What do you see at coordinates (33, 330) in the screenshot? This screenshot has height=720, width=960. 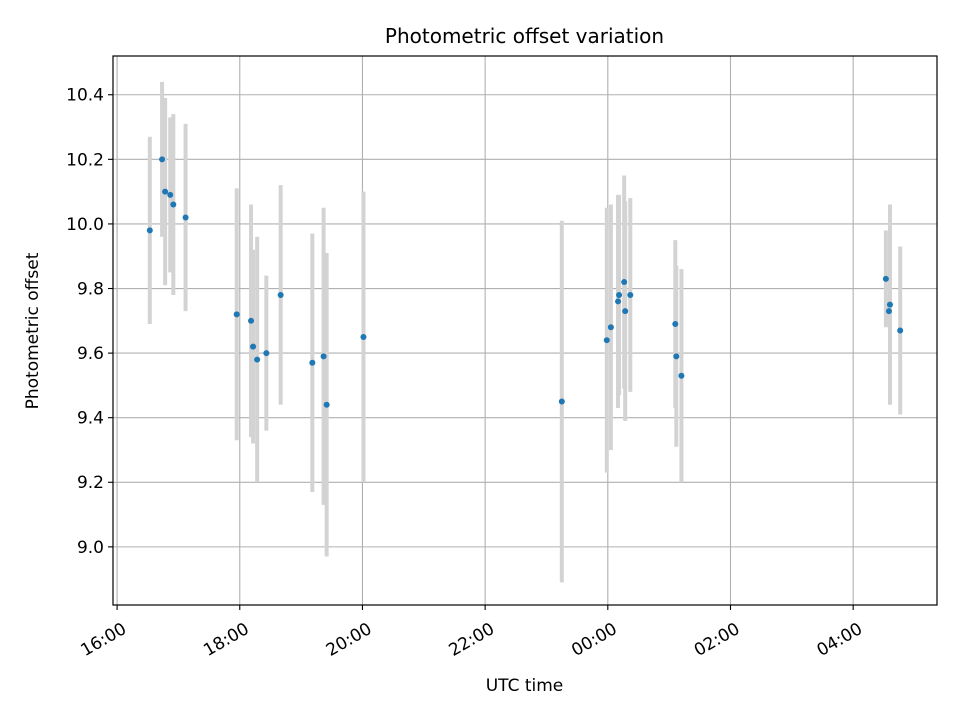 I see `y-axis-label: Photometric offset` at bounding box center [33, 330].